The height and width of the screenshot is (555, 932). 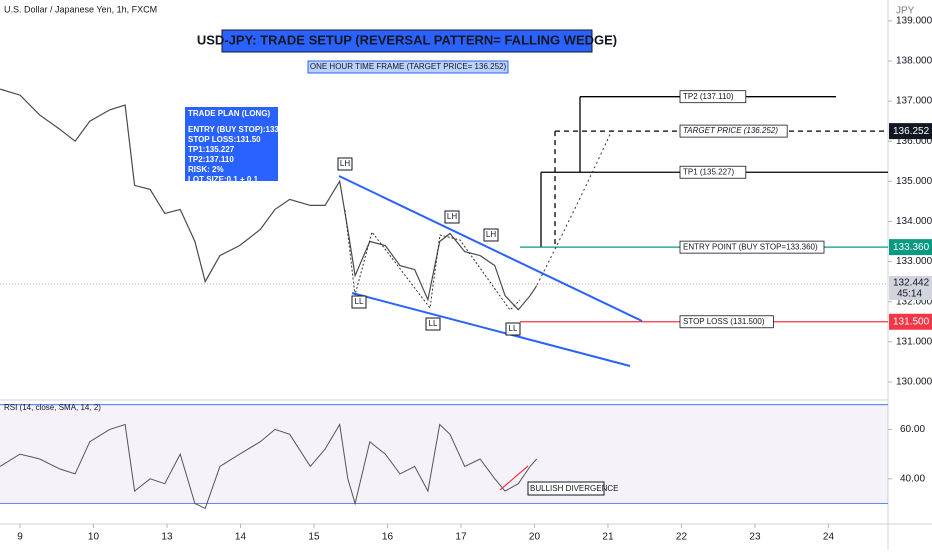 I want to click on trade-plan-line: TP2:137.110, so click(x=211, y=159).